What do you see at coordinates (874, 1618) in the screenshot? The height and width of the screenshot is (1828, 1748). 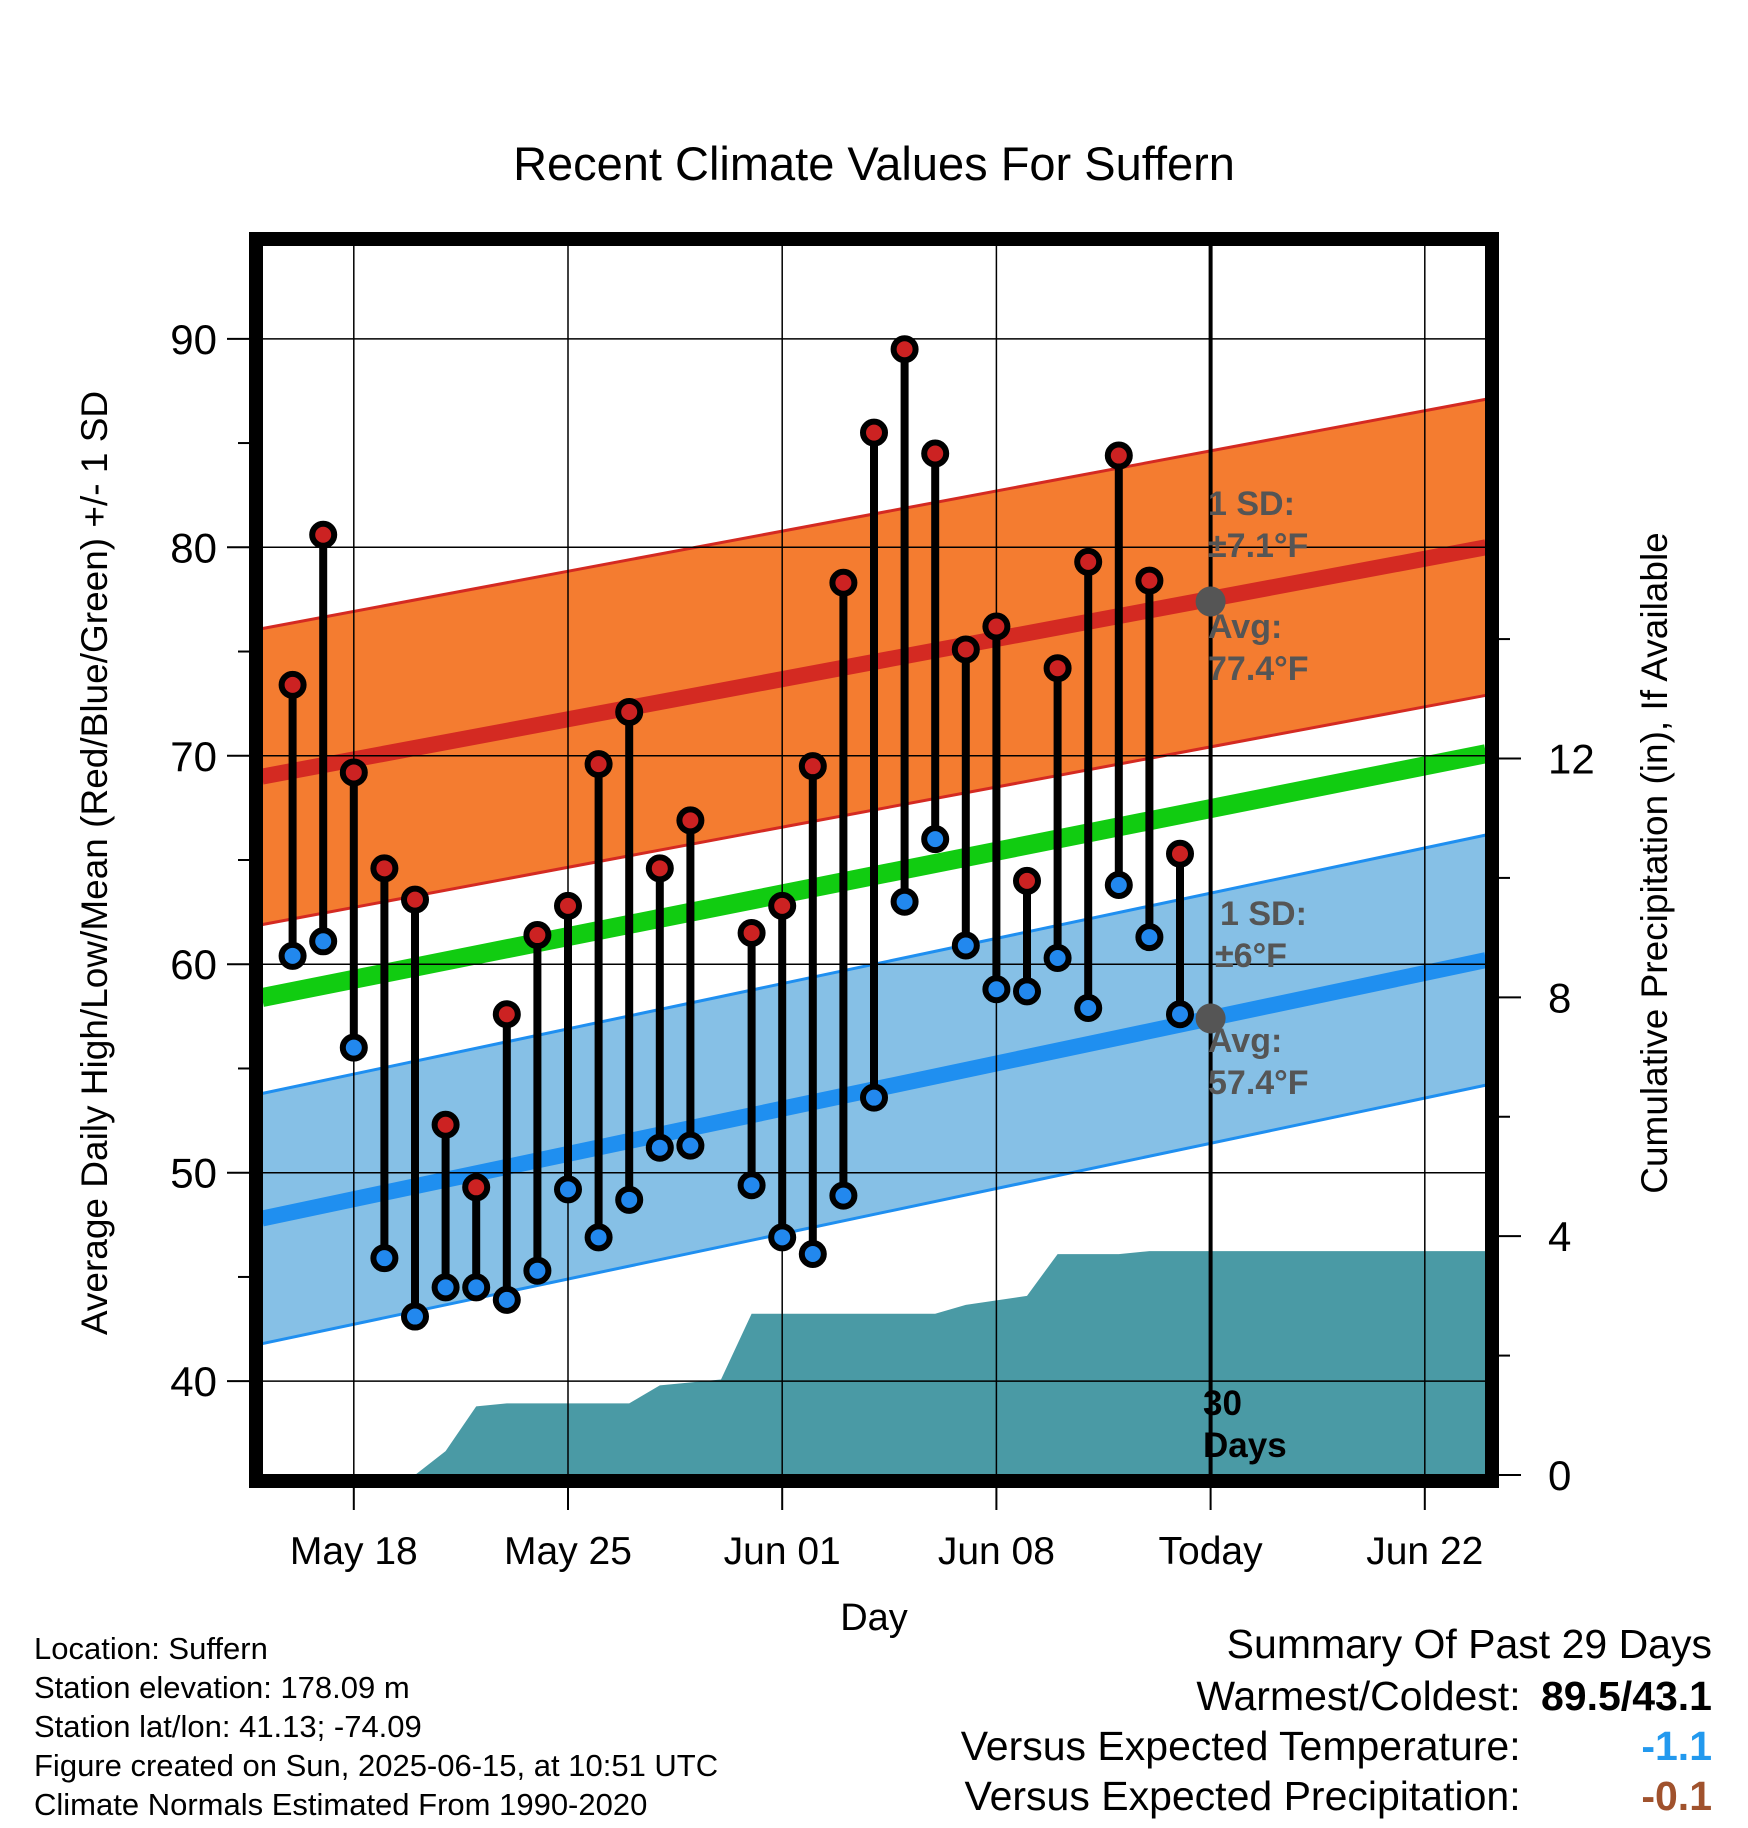 I see `x-axis-label: Day` at bounding box center [874, 1618].